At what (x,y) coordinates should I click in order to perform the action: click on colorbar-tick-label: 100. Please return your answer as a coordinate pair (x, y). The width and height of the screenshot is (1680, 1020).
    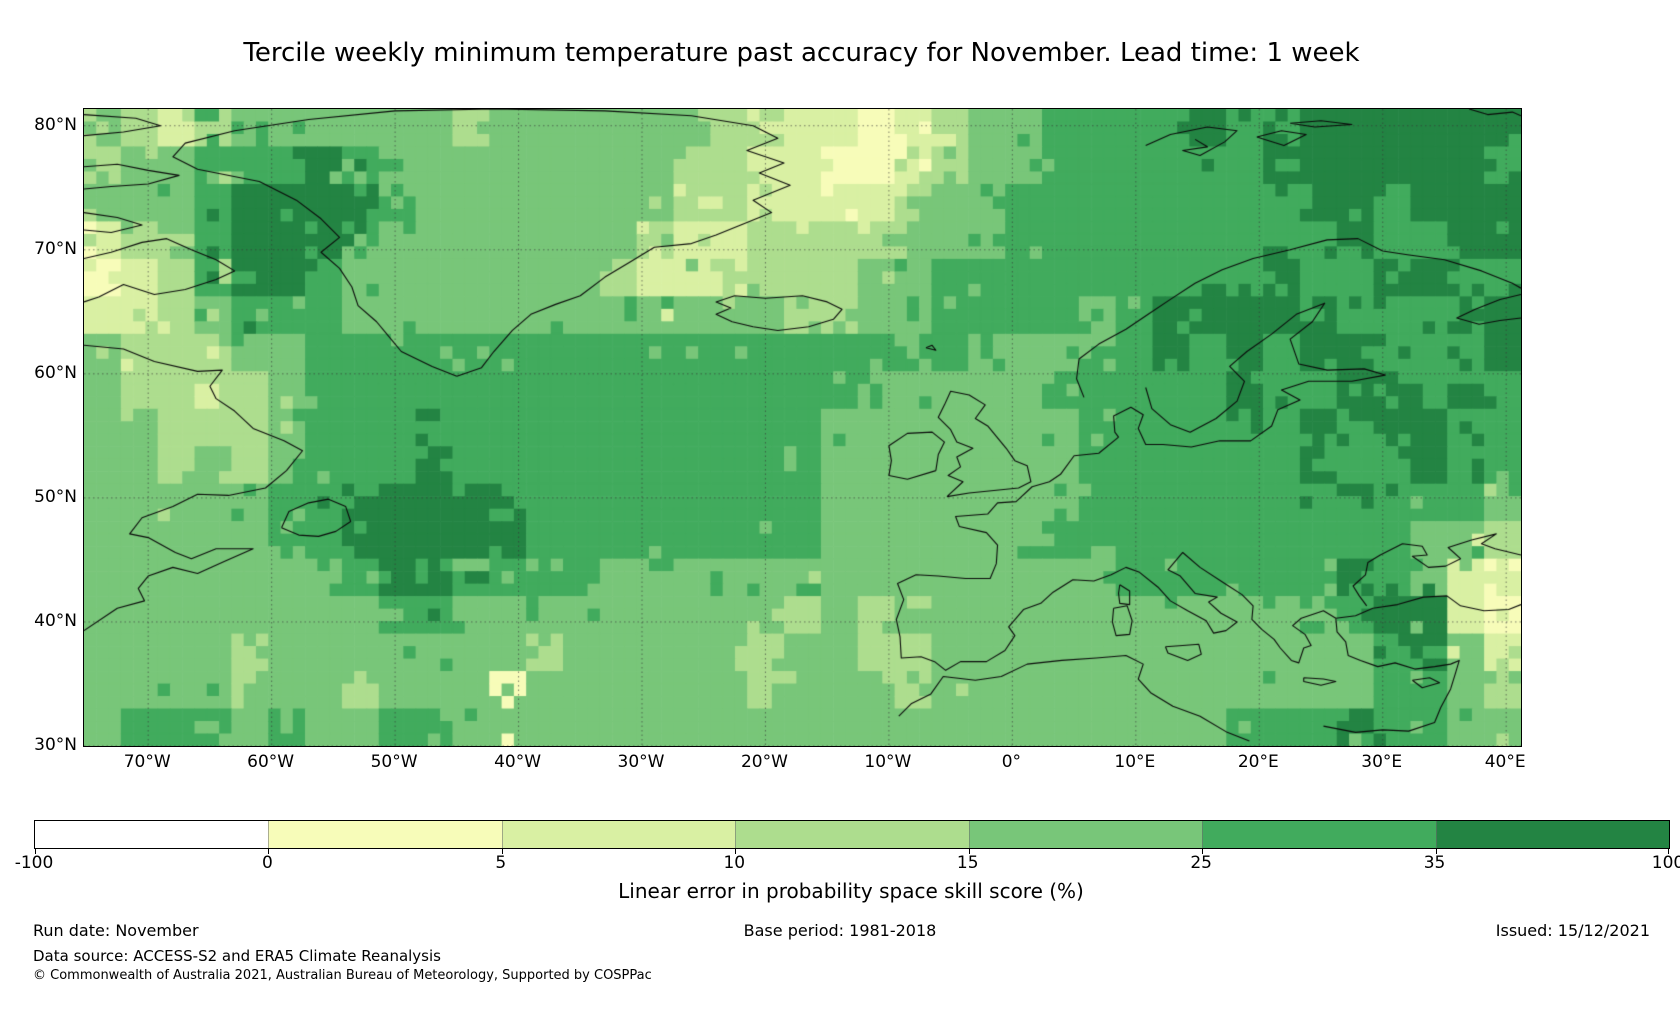
    Looking at the image, I should click on (1665, 863).